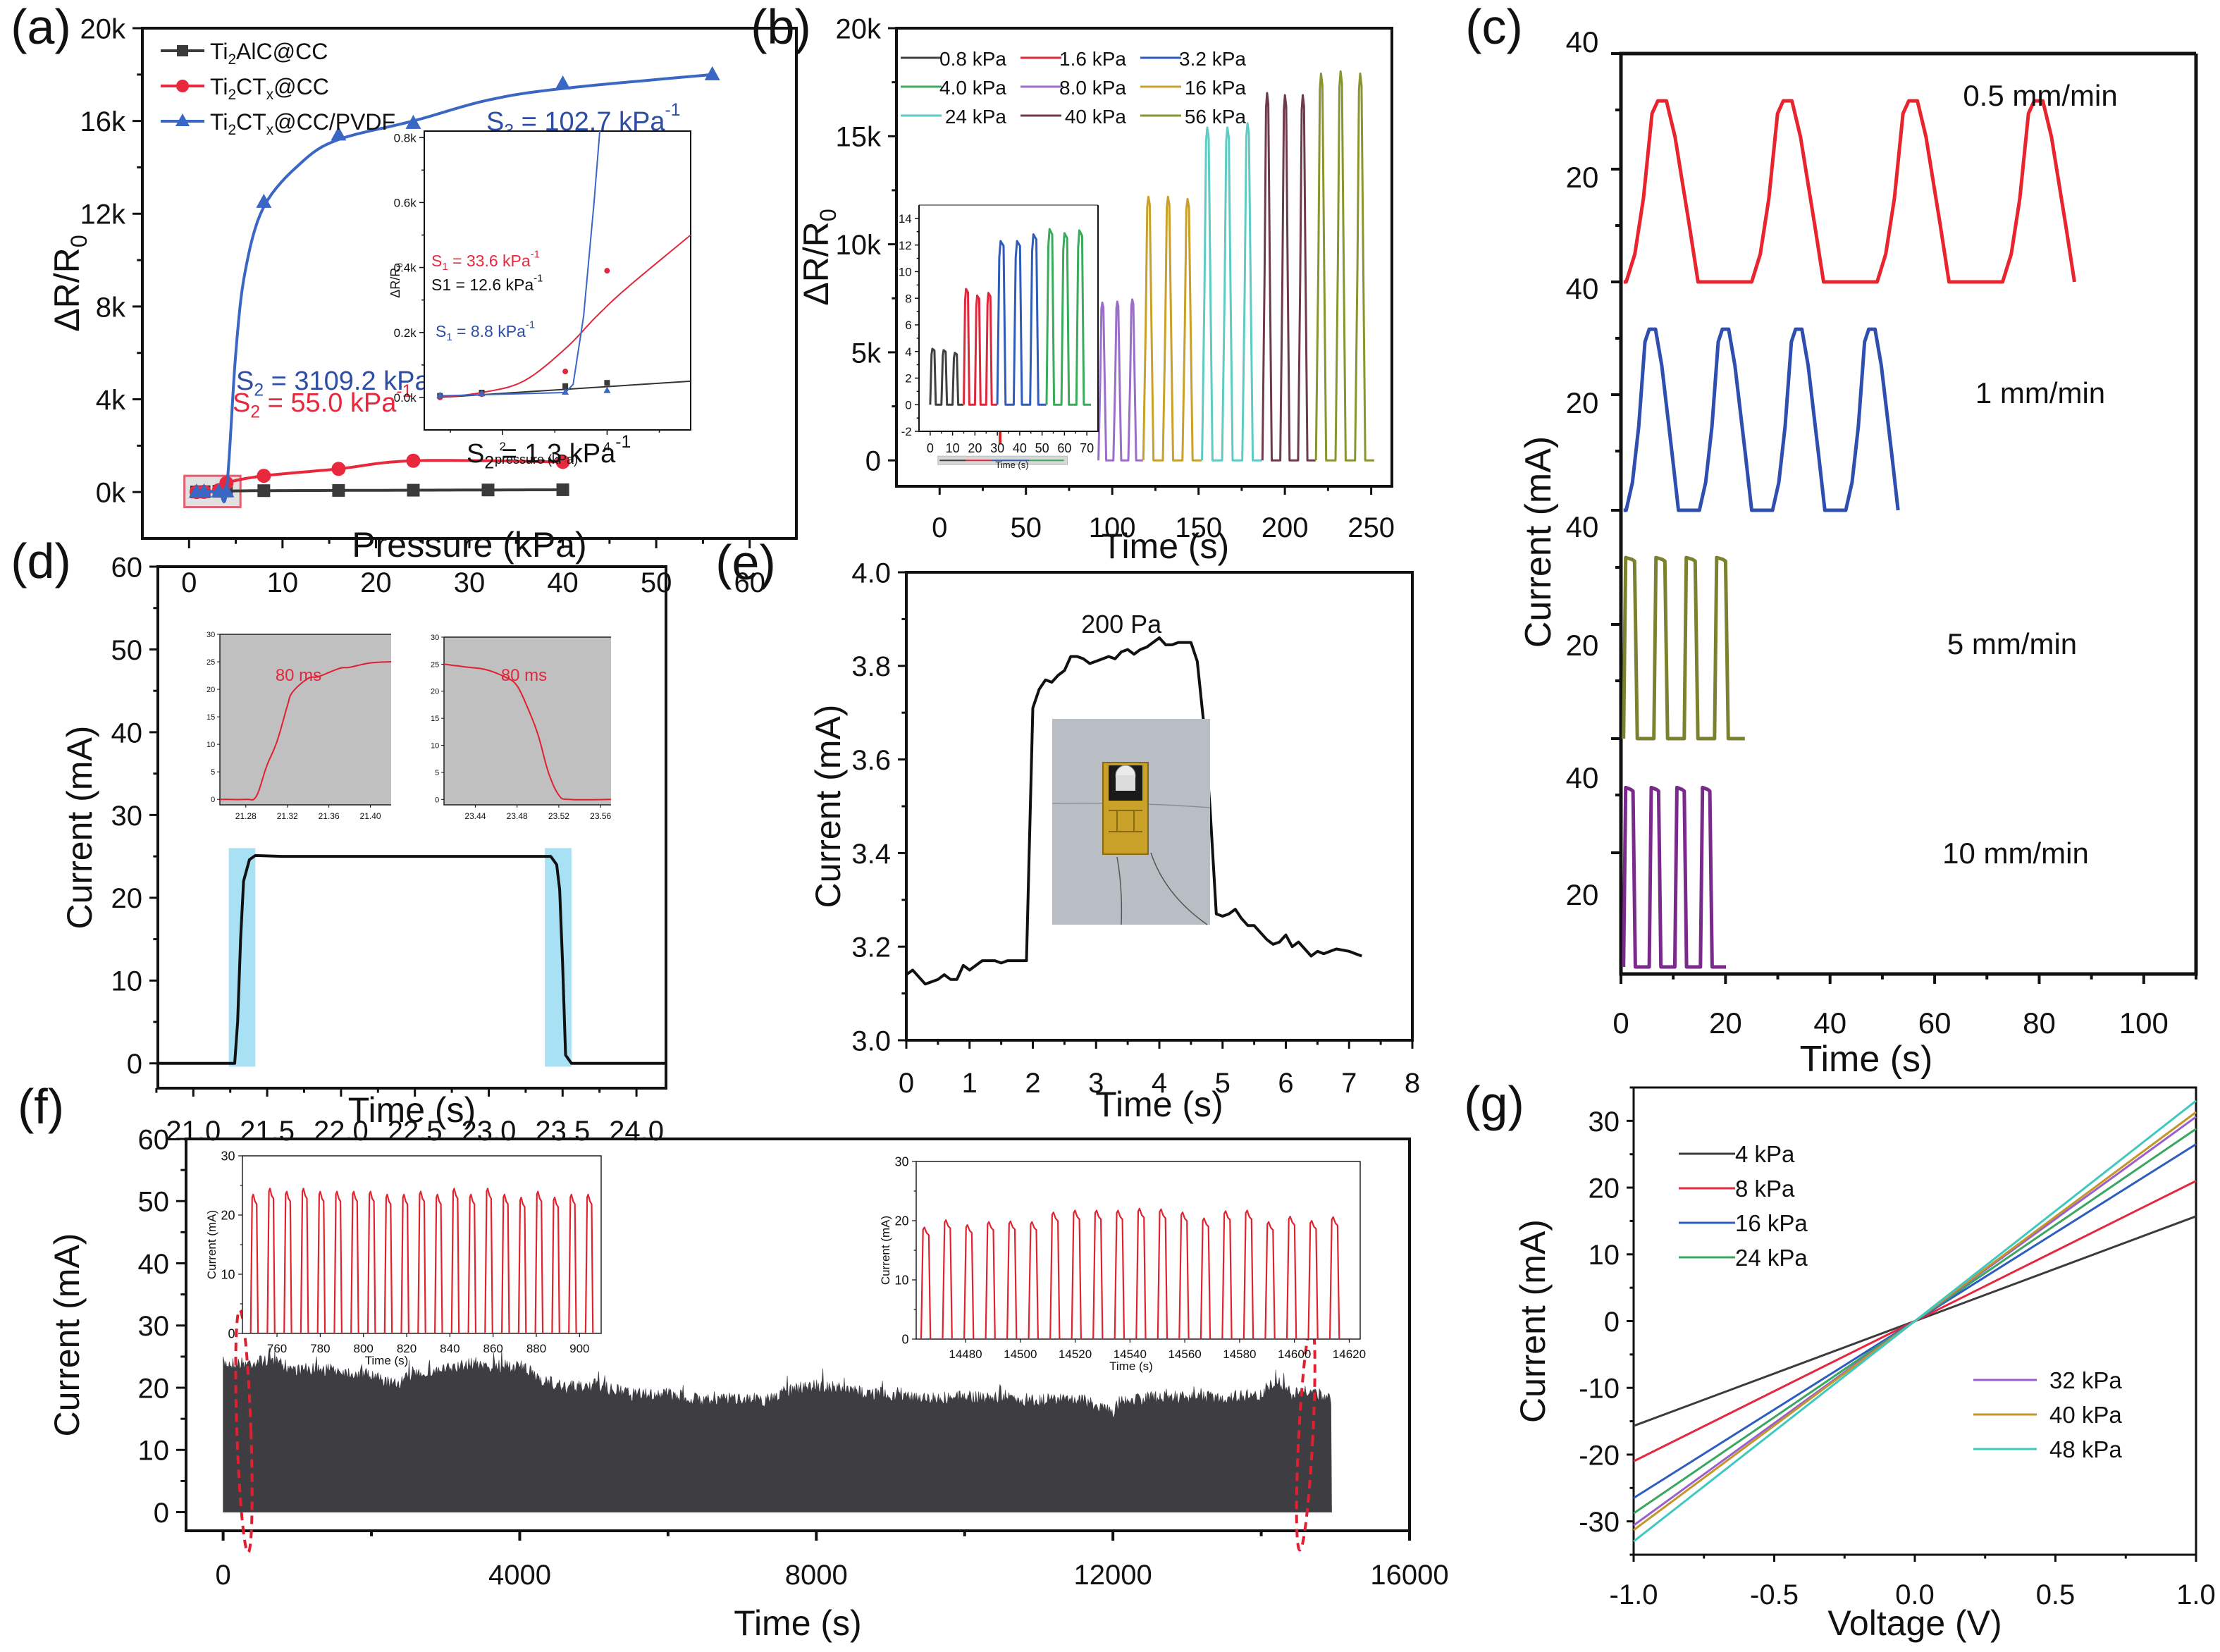 The image size is (2220, 1652). Describe the element at coordinates (413, 461) in the screenshot. I see `marker-circle` at that location.